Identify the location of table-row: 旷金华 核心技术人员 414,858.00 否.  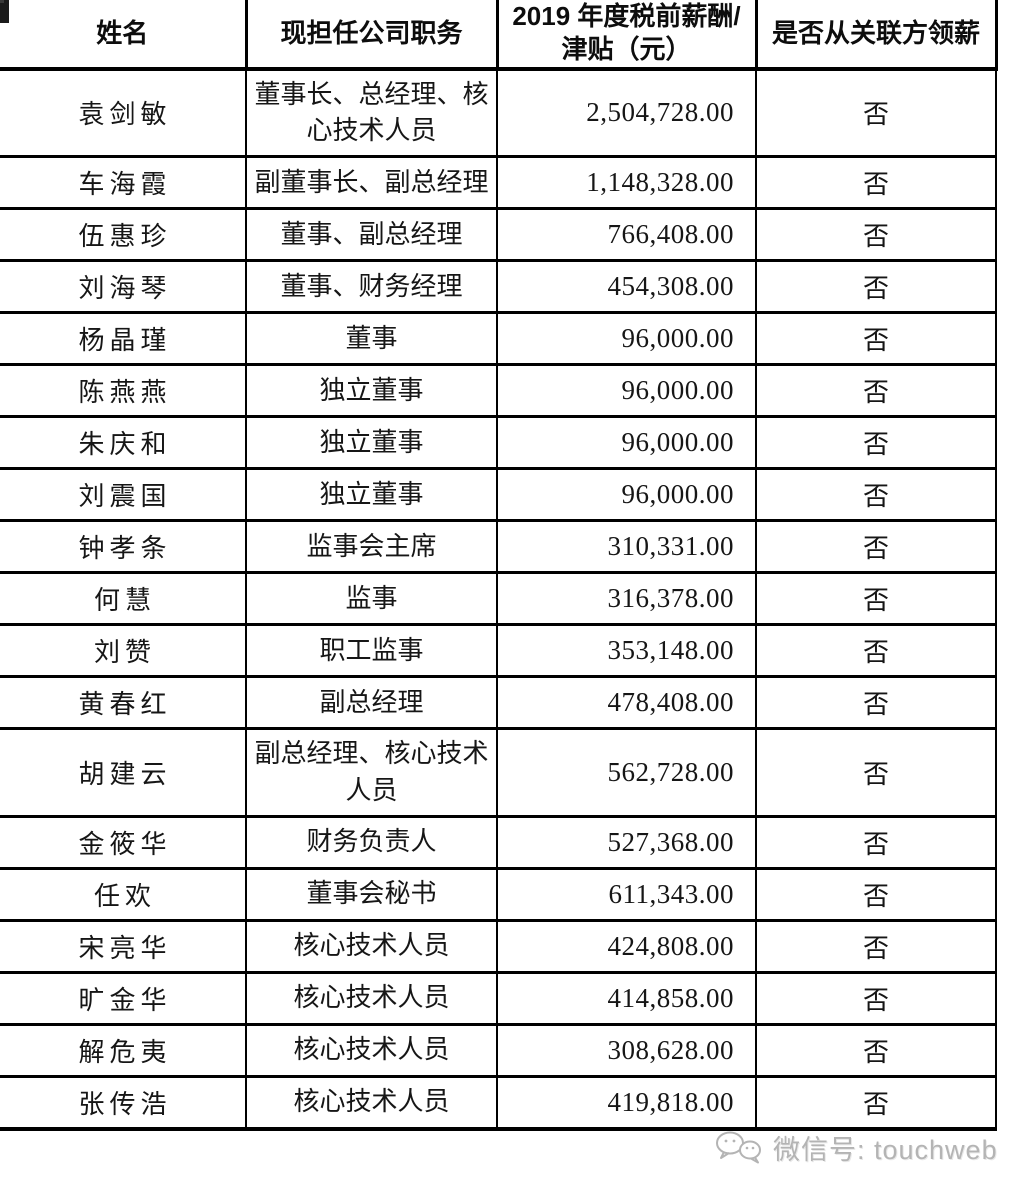
(498, 999).